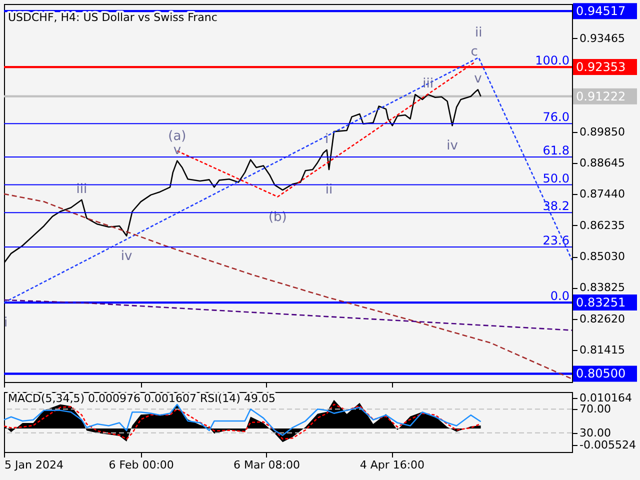  I want to click on y2-tick-label: 76.0, so click(556, 117).